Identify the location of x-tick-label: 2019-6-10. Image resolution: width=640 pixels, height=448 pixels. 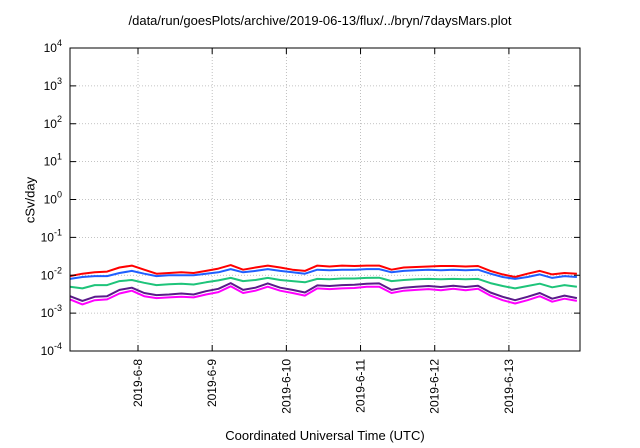
(286, 386).